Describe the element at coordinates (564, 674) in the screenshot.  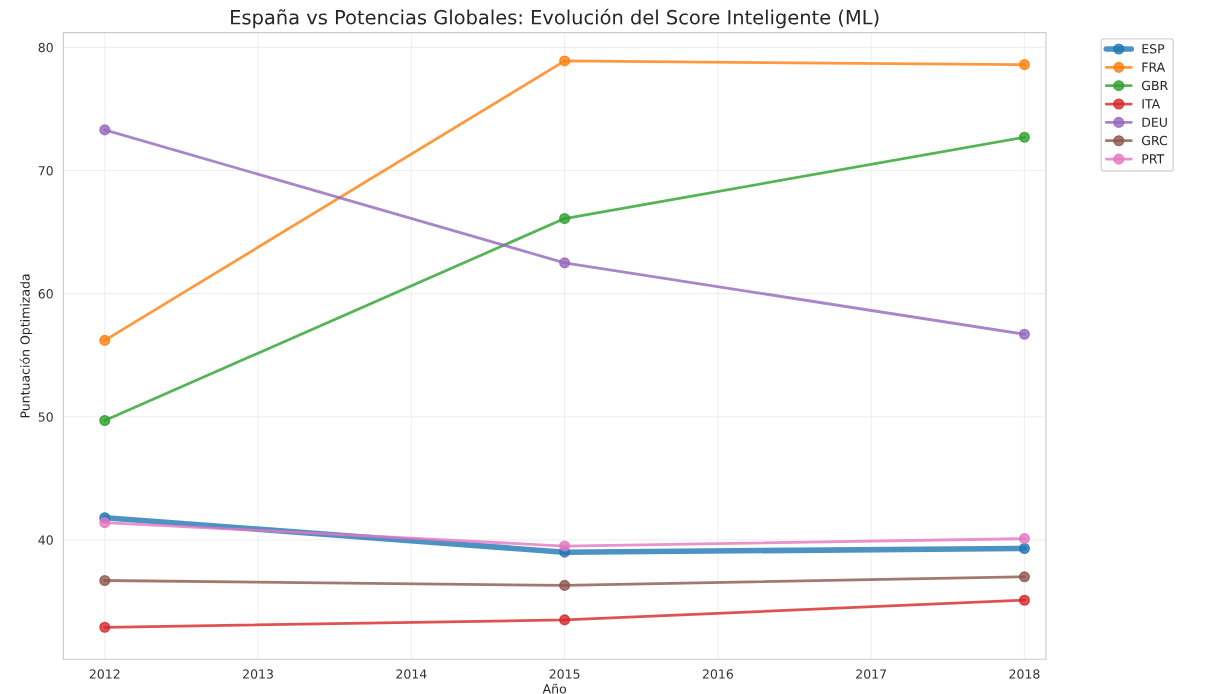
I see `x-tick-label: 2015` at that location.